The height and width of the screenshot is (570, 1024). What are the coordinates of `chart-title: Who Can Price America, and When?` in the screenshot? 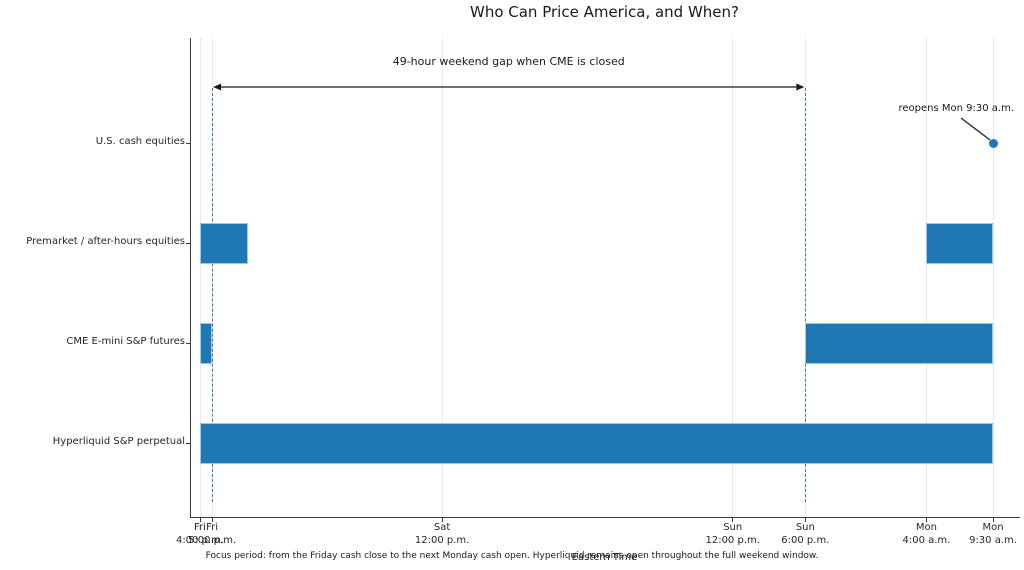 It's located at (604, 12).